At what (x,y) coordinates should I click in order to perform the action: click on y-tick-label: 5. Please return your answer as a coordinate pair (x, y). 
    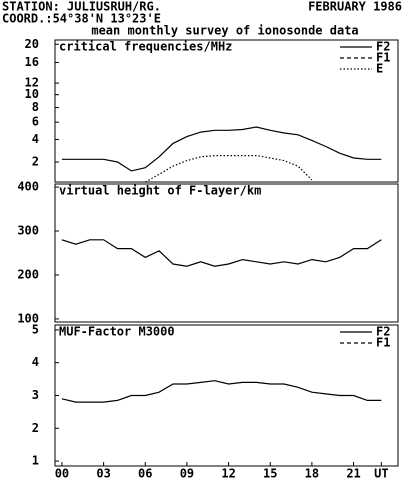
    Looking at the image, I should click on (35, 329).